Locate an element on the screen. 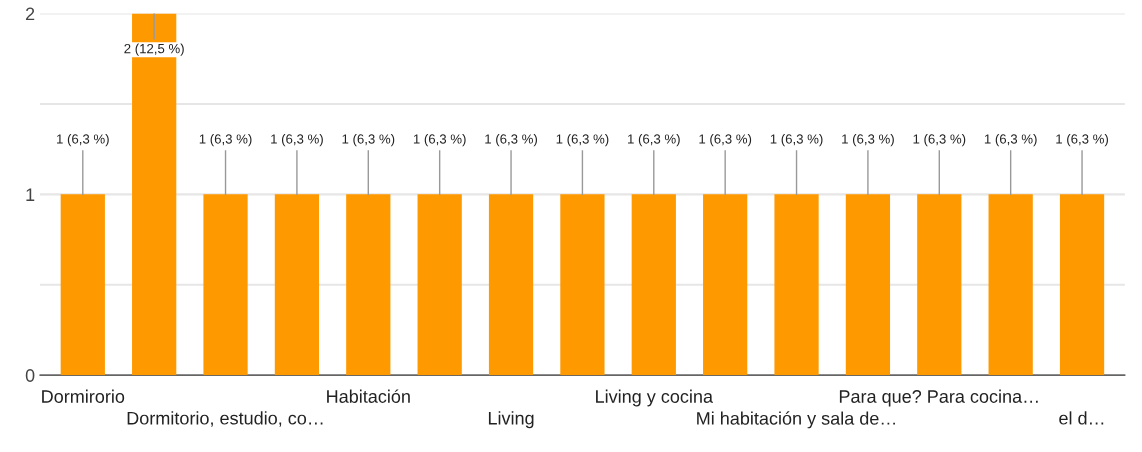  y-tick-label: 0 is located at coordinates (30, 375).